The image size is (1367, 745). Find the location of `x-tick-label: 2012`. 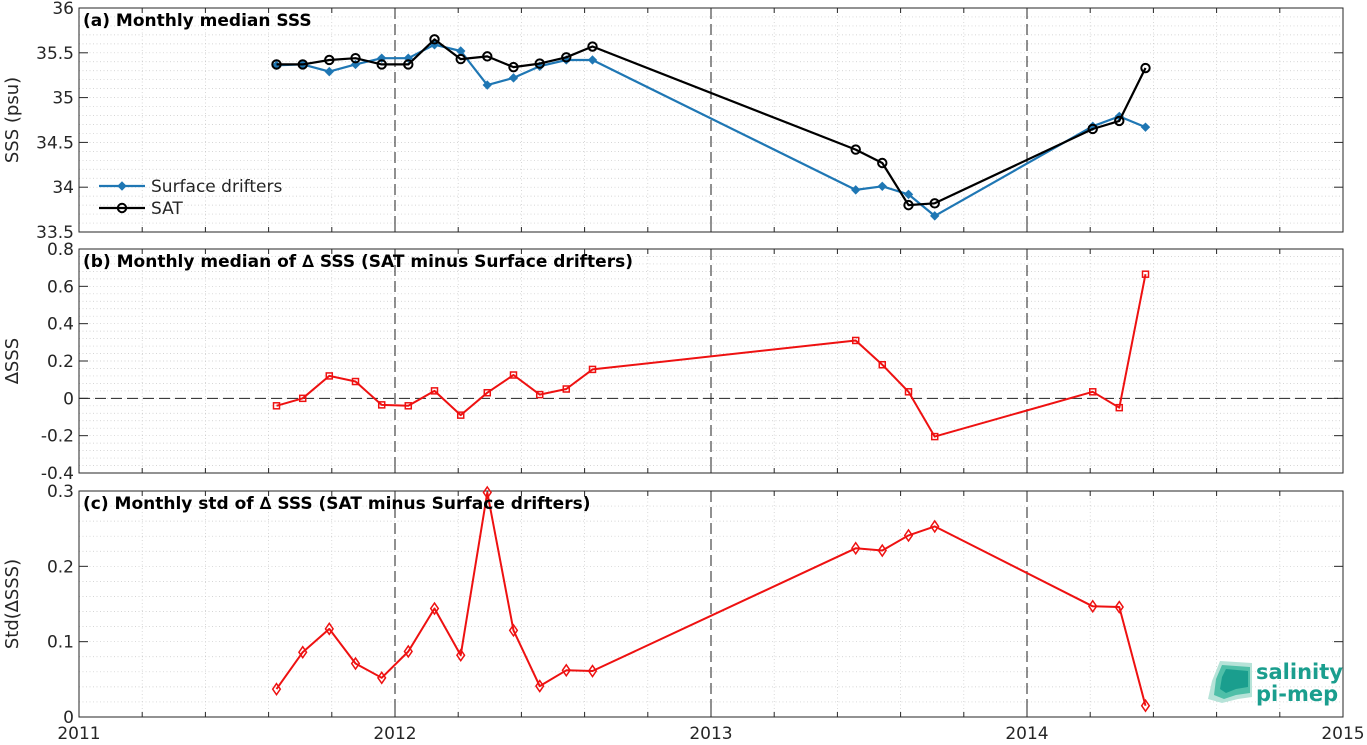

x-tick-label: 2012 is located at coordinates (394, 734).